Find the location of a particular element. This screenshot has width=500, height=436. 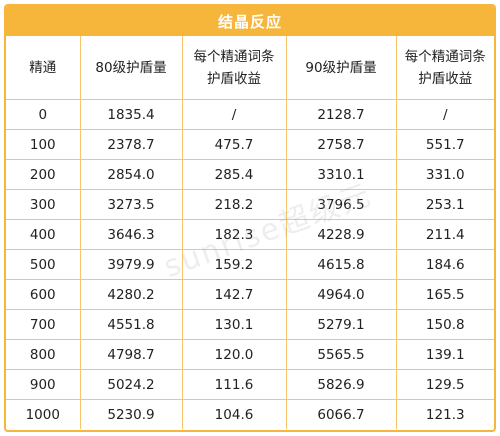

cell-mastery: 600 is located at coordinates (43, 294).